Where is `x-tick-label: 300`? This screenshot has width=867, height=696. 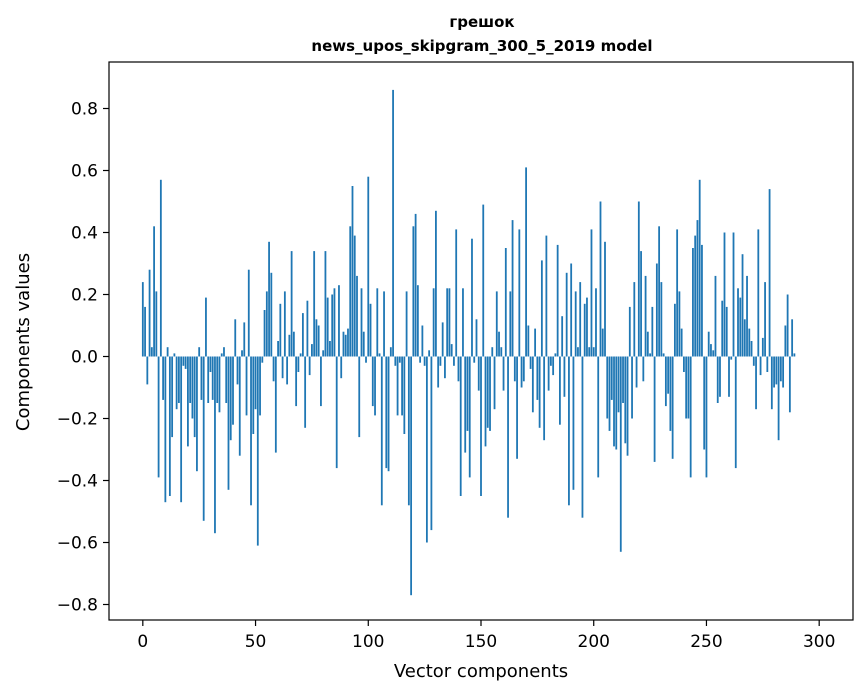 x-tick-label: 300 is located at coordinates (819, 642).